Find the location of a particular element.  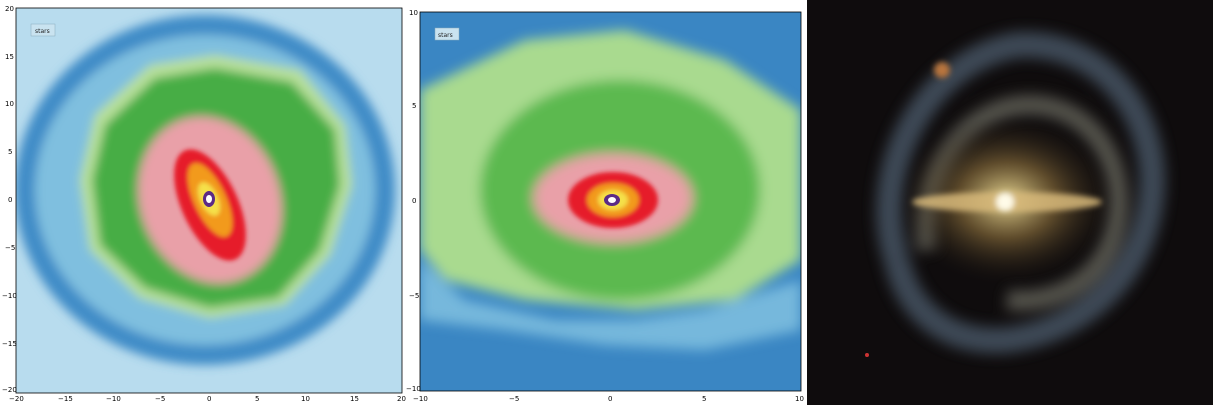

y-tick: −15 is located at coordinates (9, 344).